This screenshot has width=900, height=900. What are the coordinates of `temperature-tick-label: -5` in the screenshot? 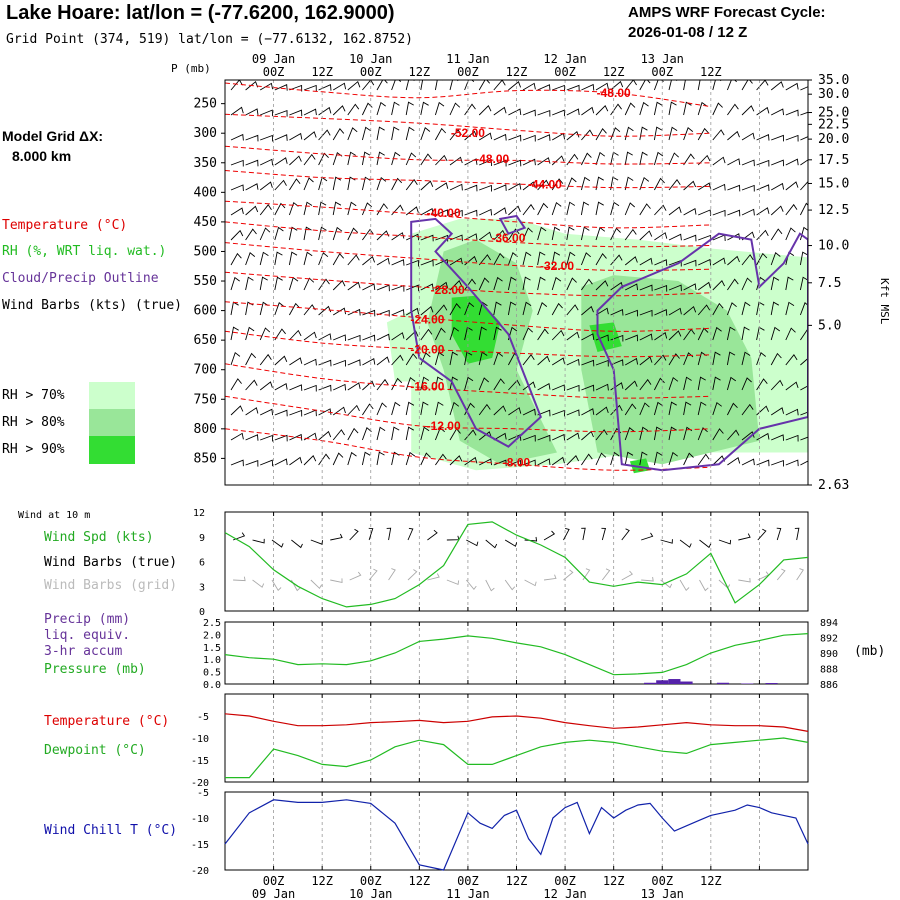 It's located at (203, 717).